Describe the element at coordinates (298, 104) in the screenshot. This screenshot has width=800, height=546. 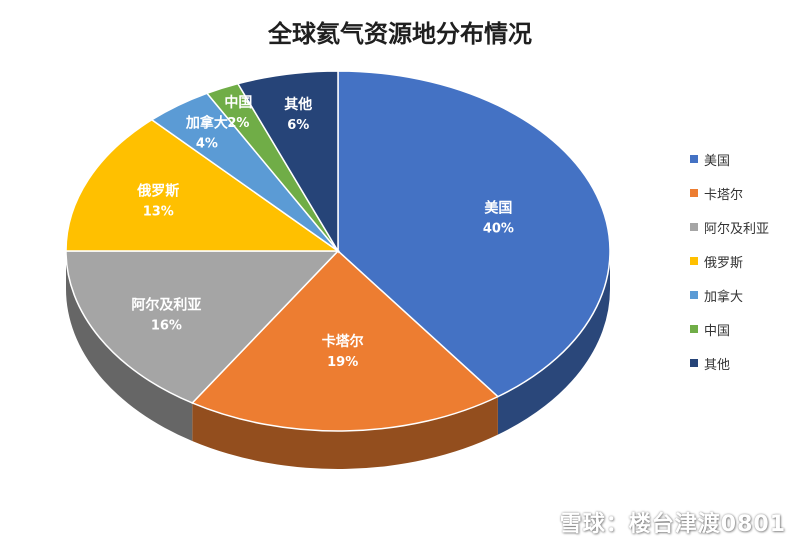
I see `slice-label-7: 其他` at that location.